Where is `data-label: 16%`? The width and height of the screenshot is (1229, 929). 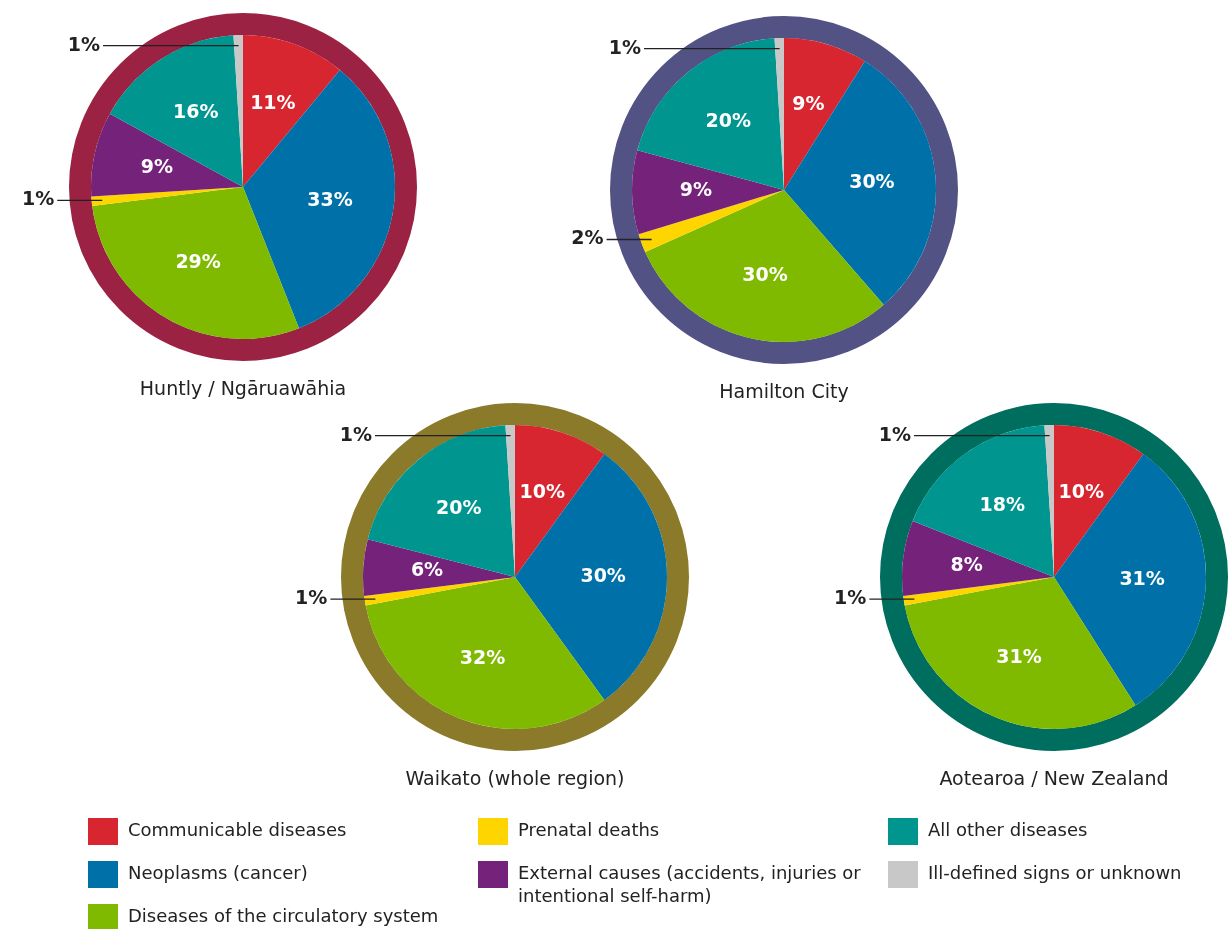 data-label: 16% is located at coordinates (196, 110).